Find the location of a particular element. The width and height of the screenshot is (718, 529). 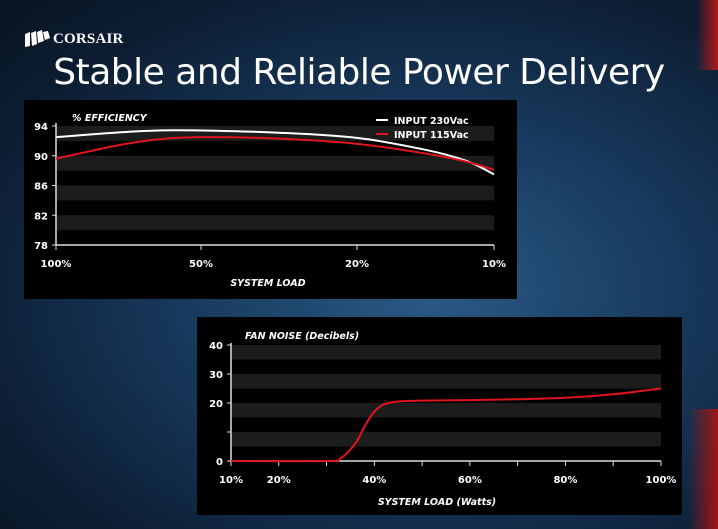

series-line-230vac is located at coordinates (275, 152).